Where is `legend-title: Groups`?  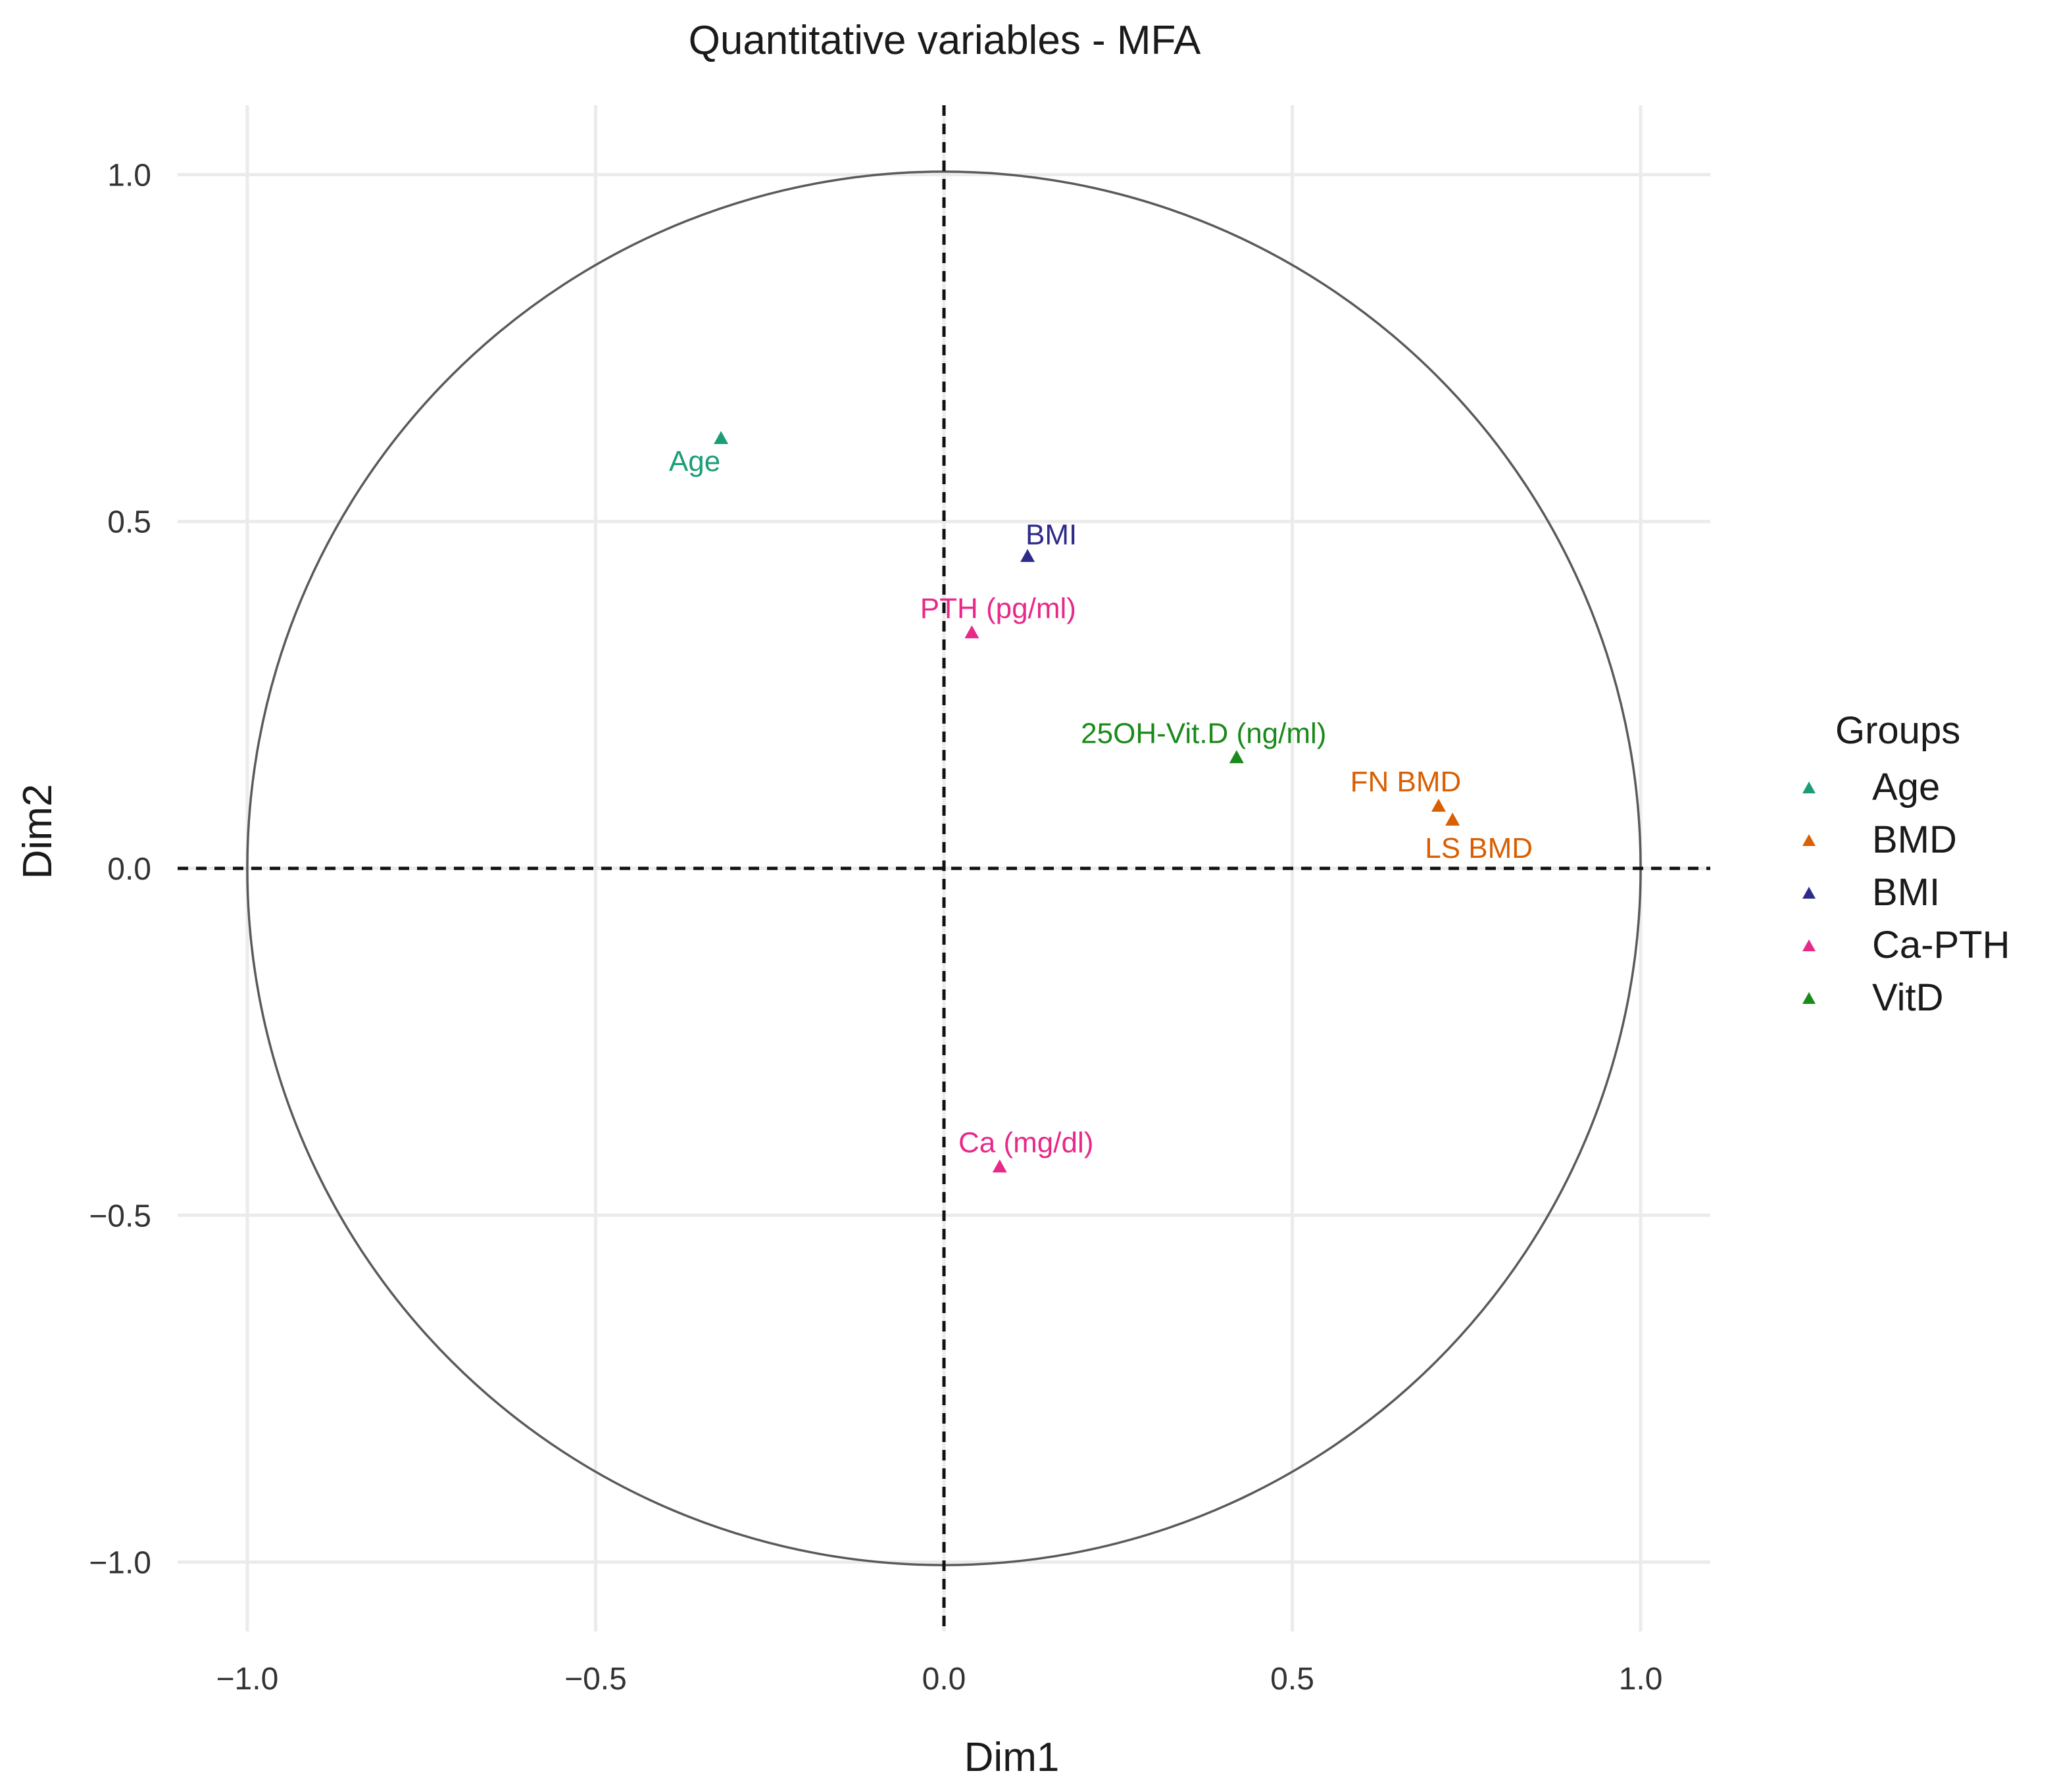
legend-title: Groups is located at coordinates (1897, 730).